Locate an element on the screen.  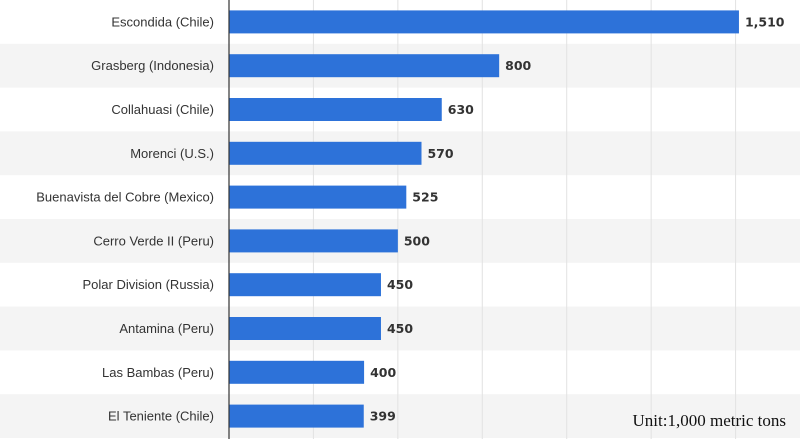
category-label: El Teniente (Chile) is located at coordinates (161, 416).